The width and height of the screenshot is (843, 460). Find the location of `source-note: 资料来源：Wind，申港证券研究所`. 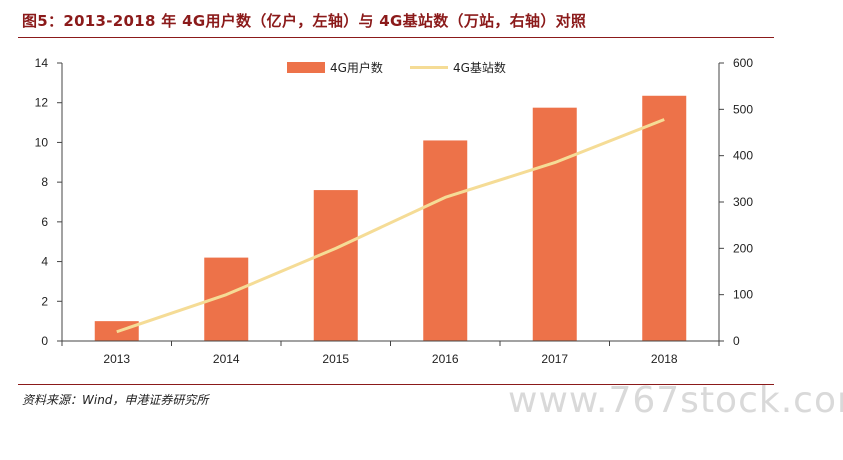

source-note: 资料来源：Wind，申港证券研究所 is located at coordinates (115, 400).